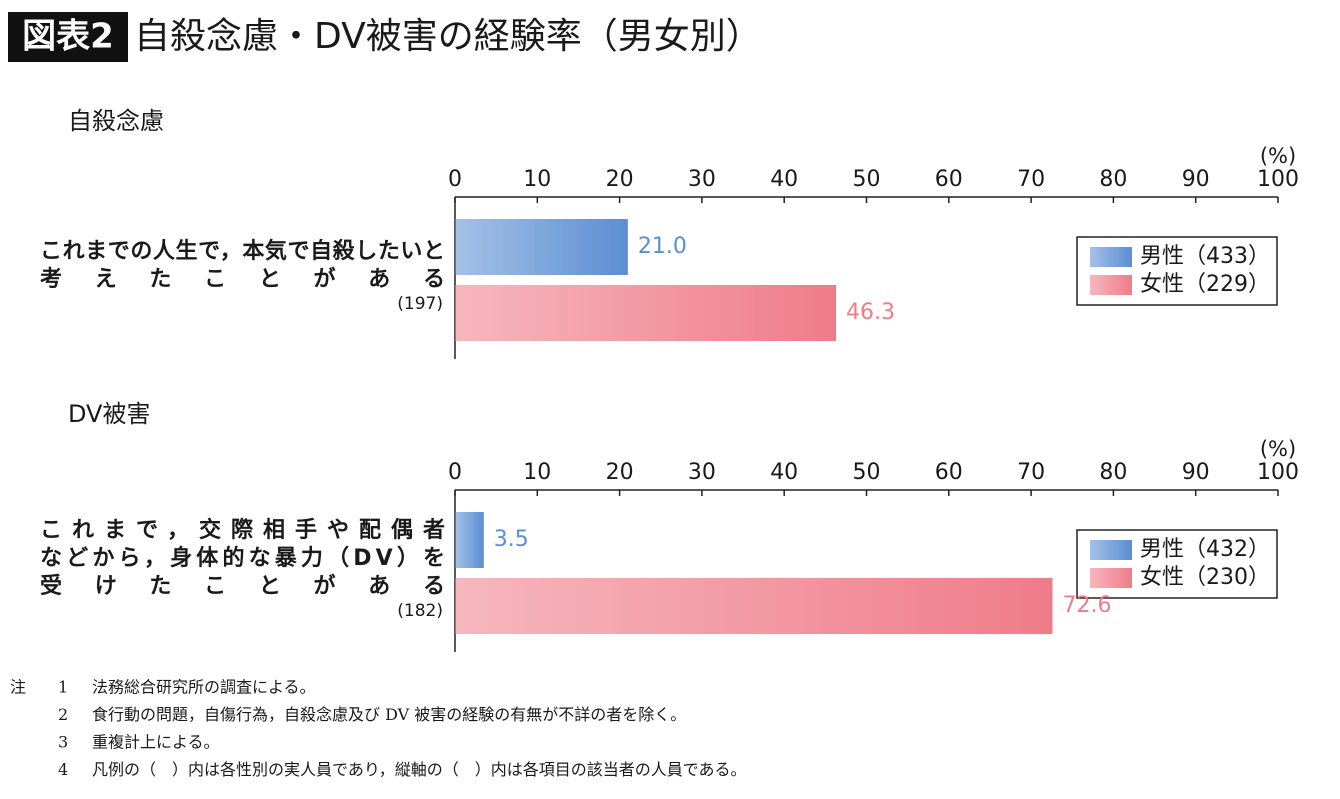 This screenshot has height=799, width=1340. Describe the element at coordinates (116, 121) in the screenshot. I see `chart-title: 自殺念慮` at that location.